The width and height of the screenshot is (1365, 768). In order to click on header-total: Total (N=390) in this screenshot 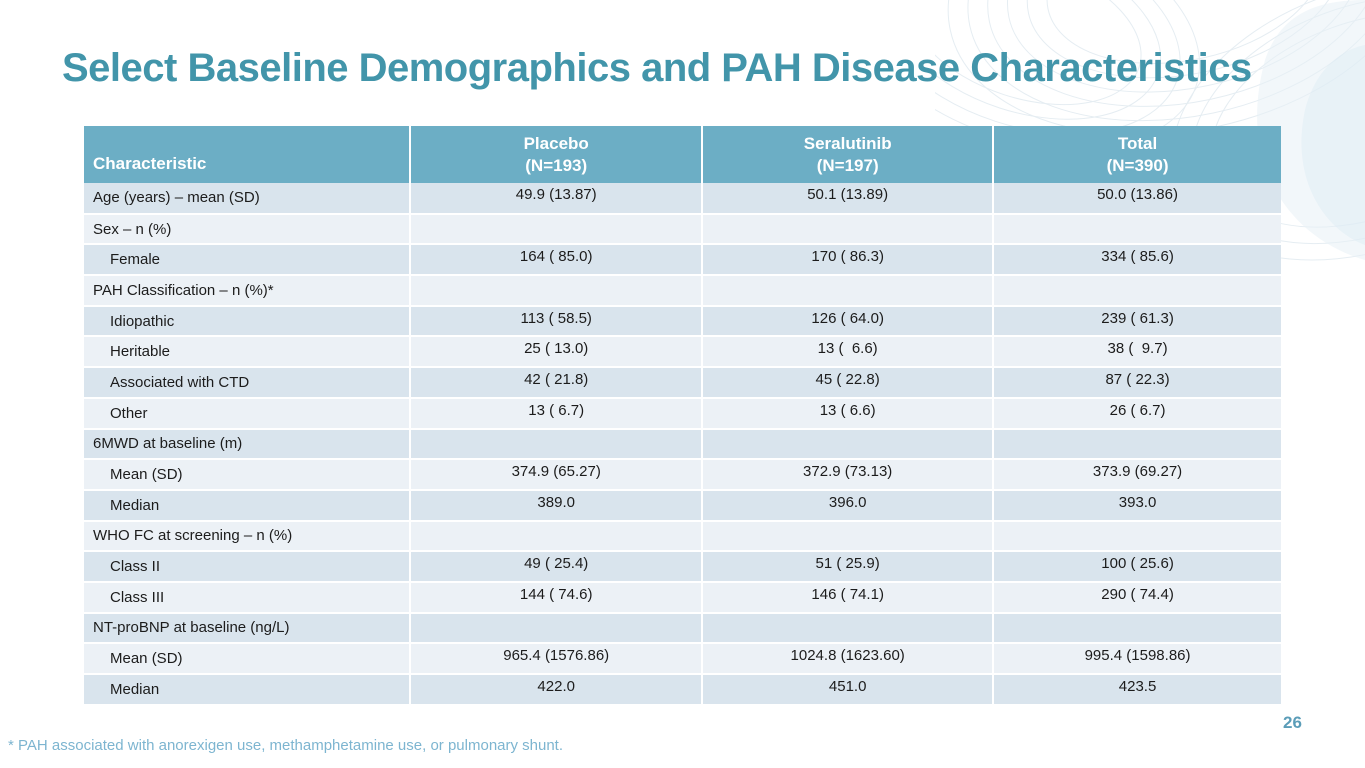, I will do `click(1137, 154)`.